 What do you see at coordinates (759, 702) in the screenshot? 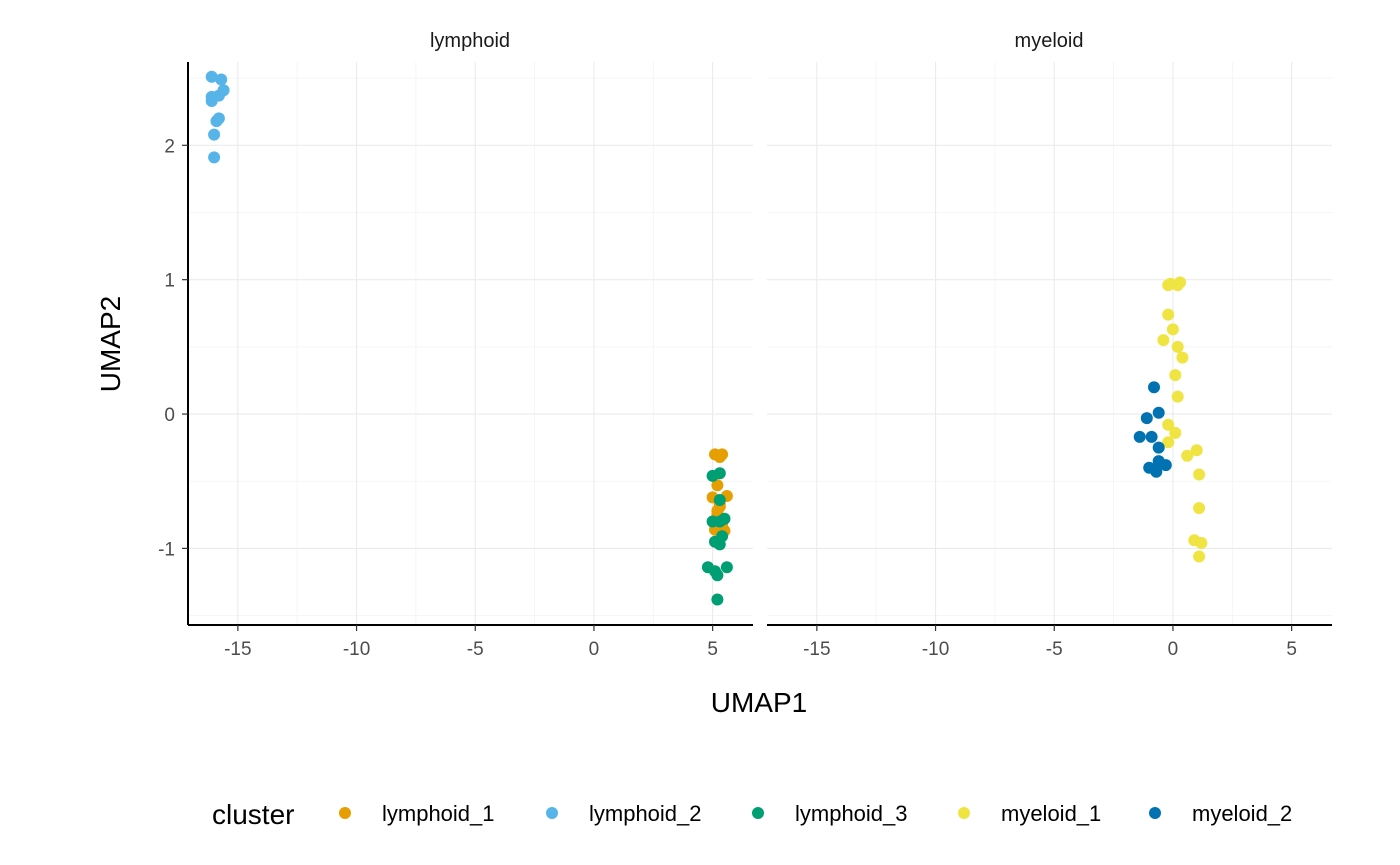
I see `x-axis-title: UMAP1` at bounding box center [759, 702].